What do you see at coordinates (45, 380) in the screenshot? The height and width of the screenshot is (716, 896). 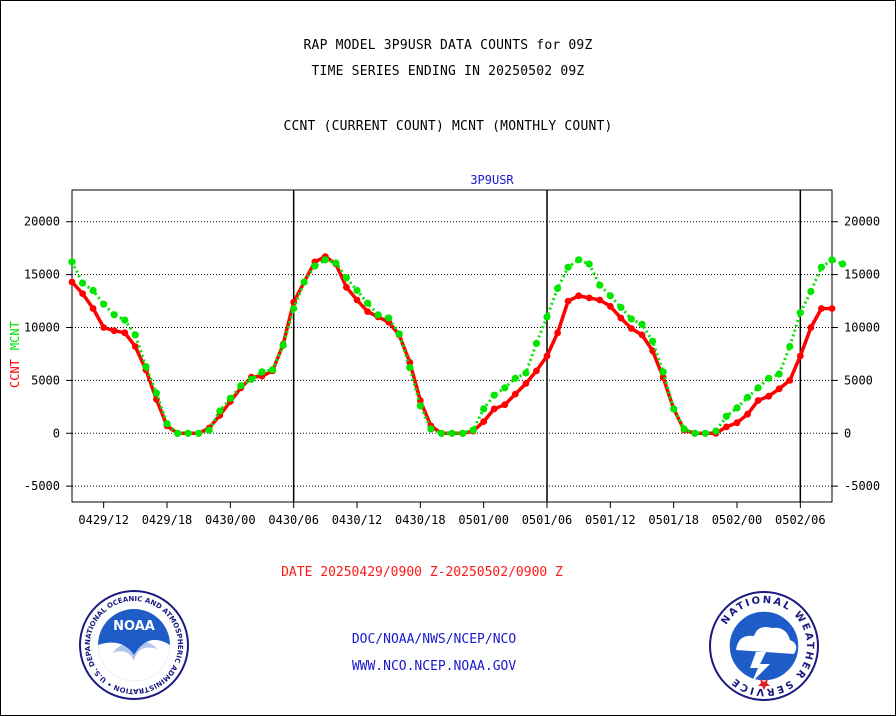 I see `y-tick-label-left: 5000` at bounding box center [45, 380].